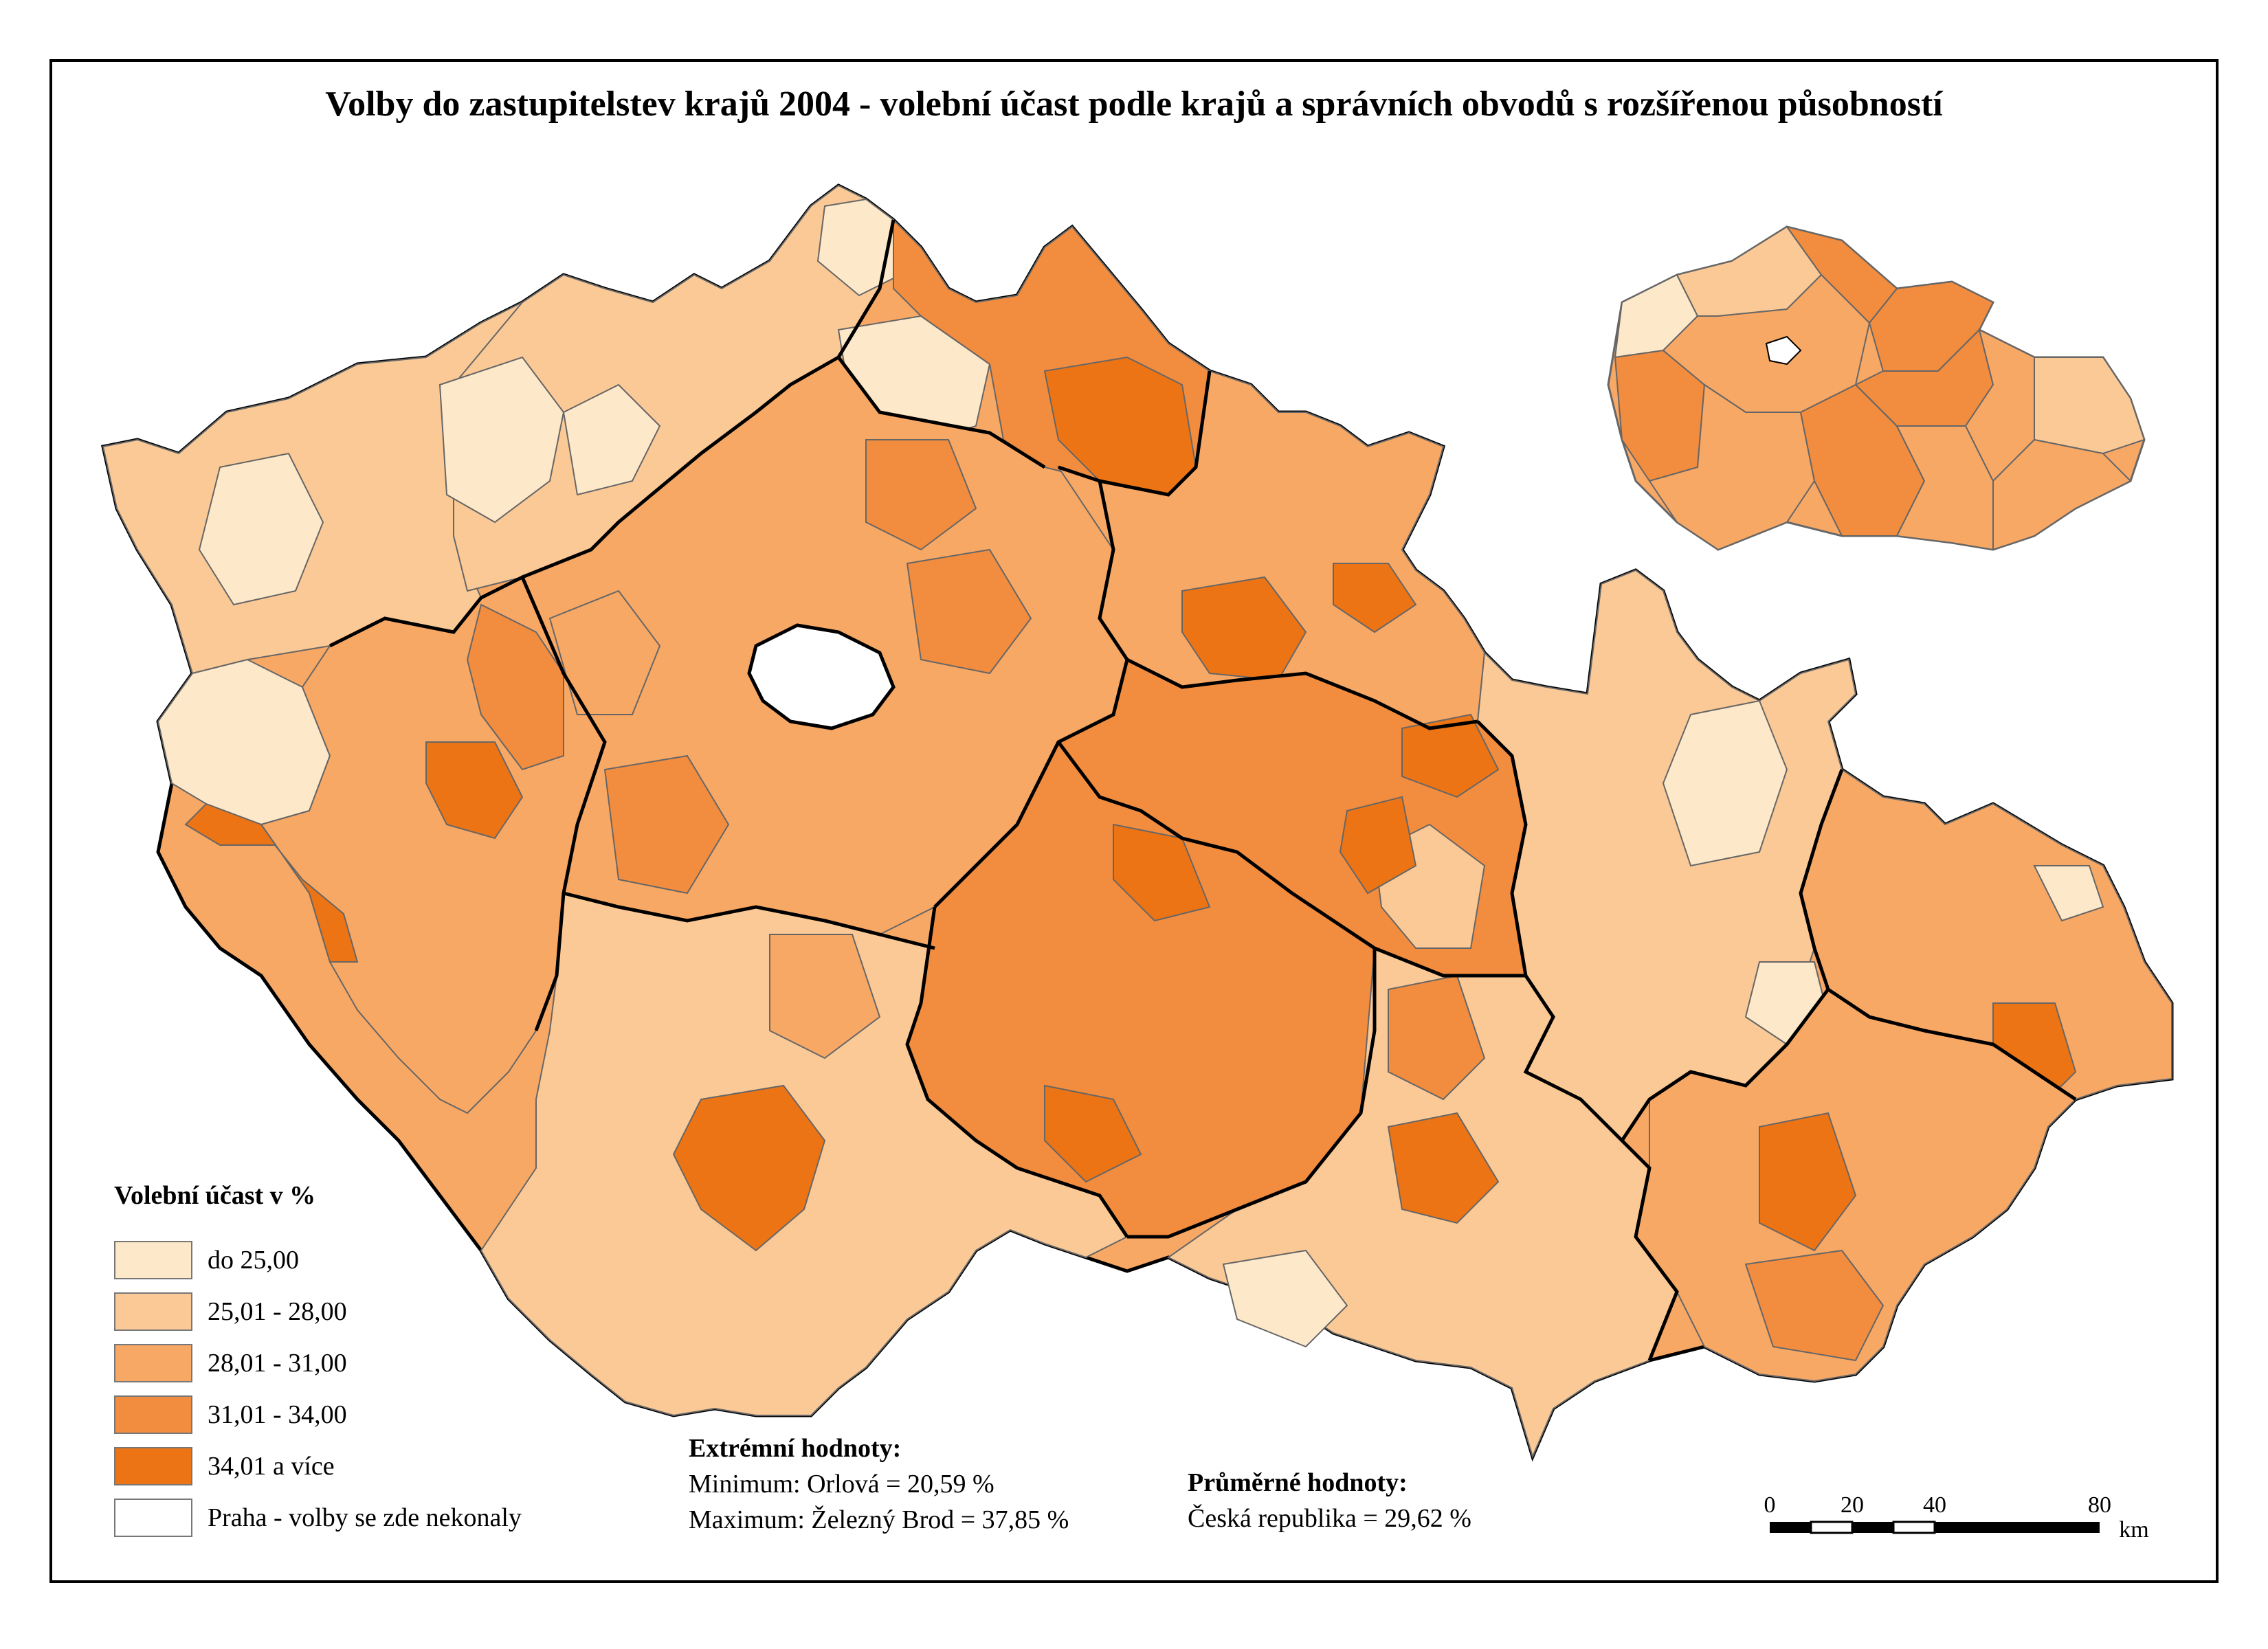 This screenshot has width=2268, height=1649. Describe the element at coordinates (277, 1414) in the screenshot. I see `legend-label: 31,01 - 34,00` at that location.